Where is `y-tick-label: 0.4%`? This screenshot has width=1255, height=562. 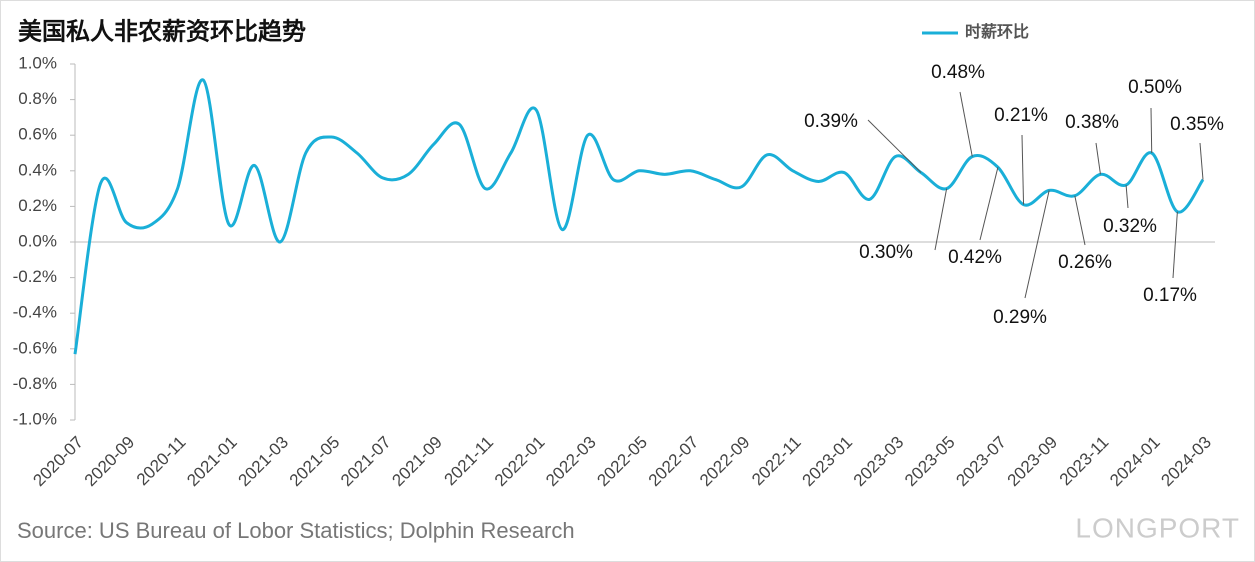
y-tick-label: 0.4% is located at coordinates (37, 169).